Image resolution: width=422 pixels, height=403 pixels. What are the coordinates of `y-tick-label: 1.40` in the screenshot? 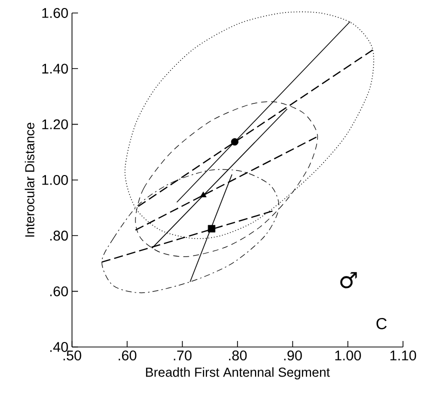 It's located at (55, 69).